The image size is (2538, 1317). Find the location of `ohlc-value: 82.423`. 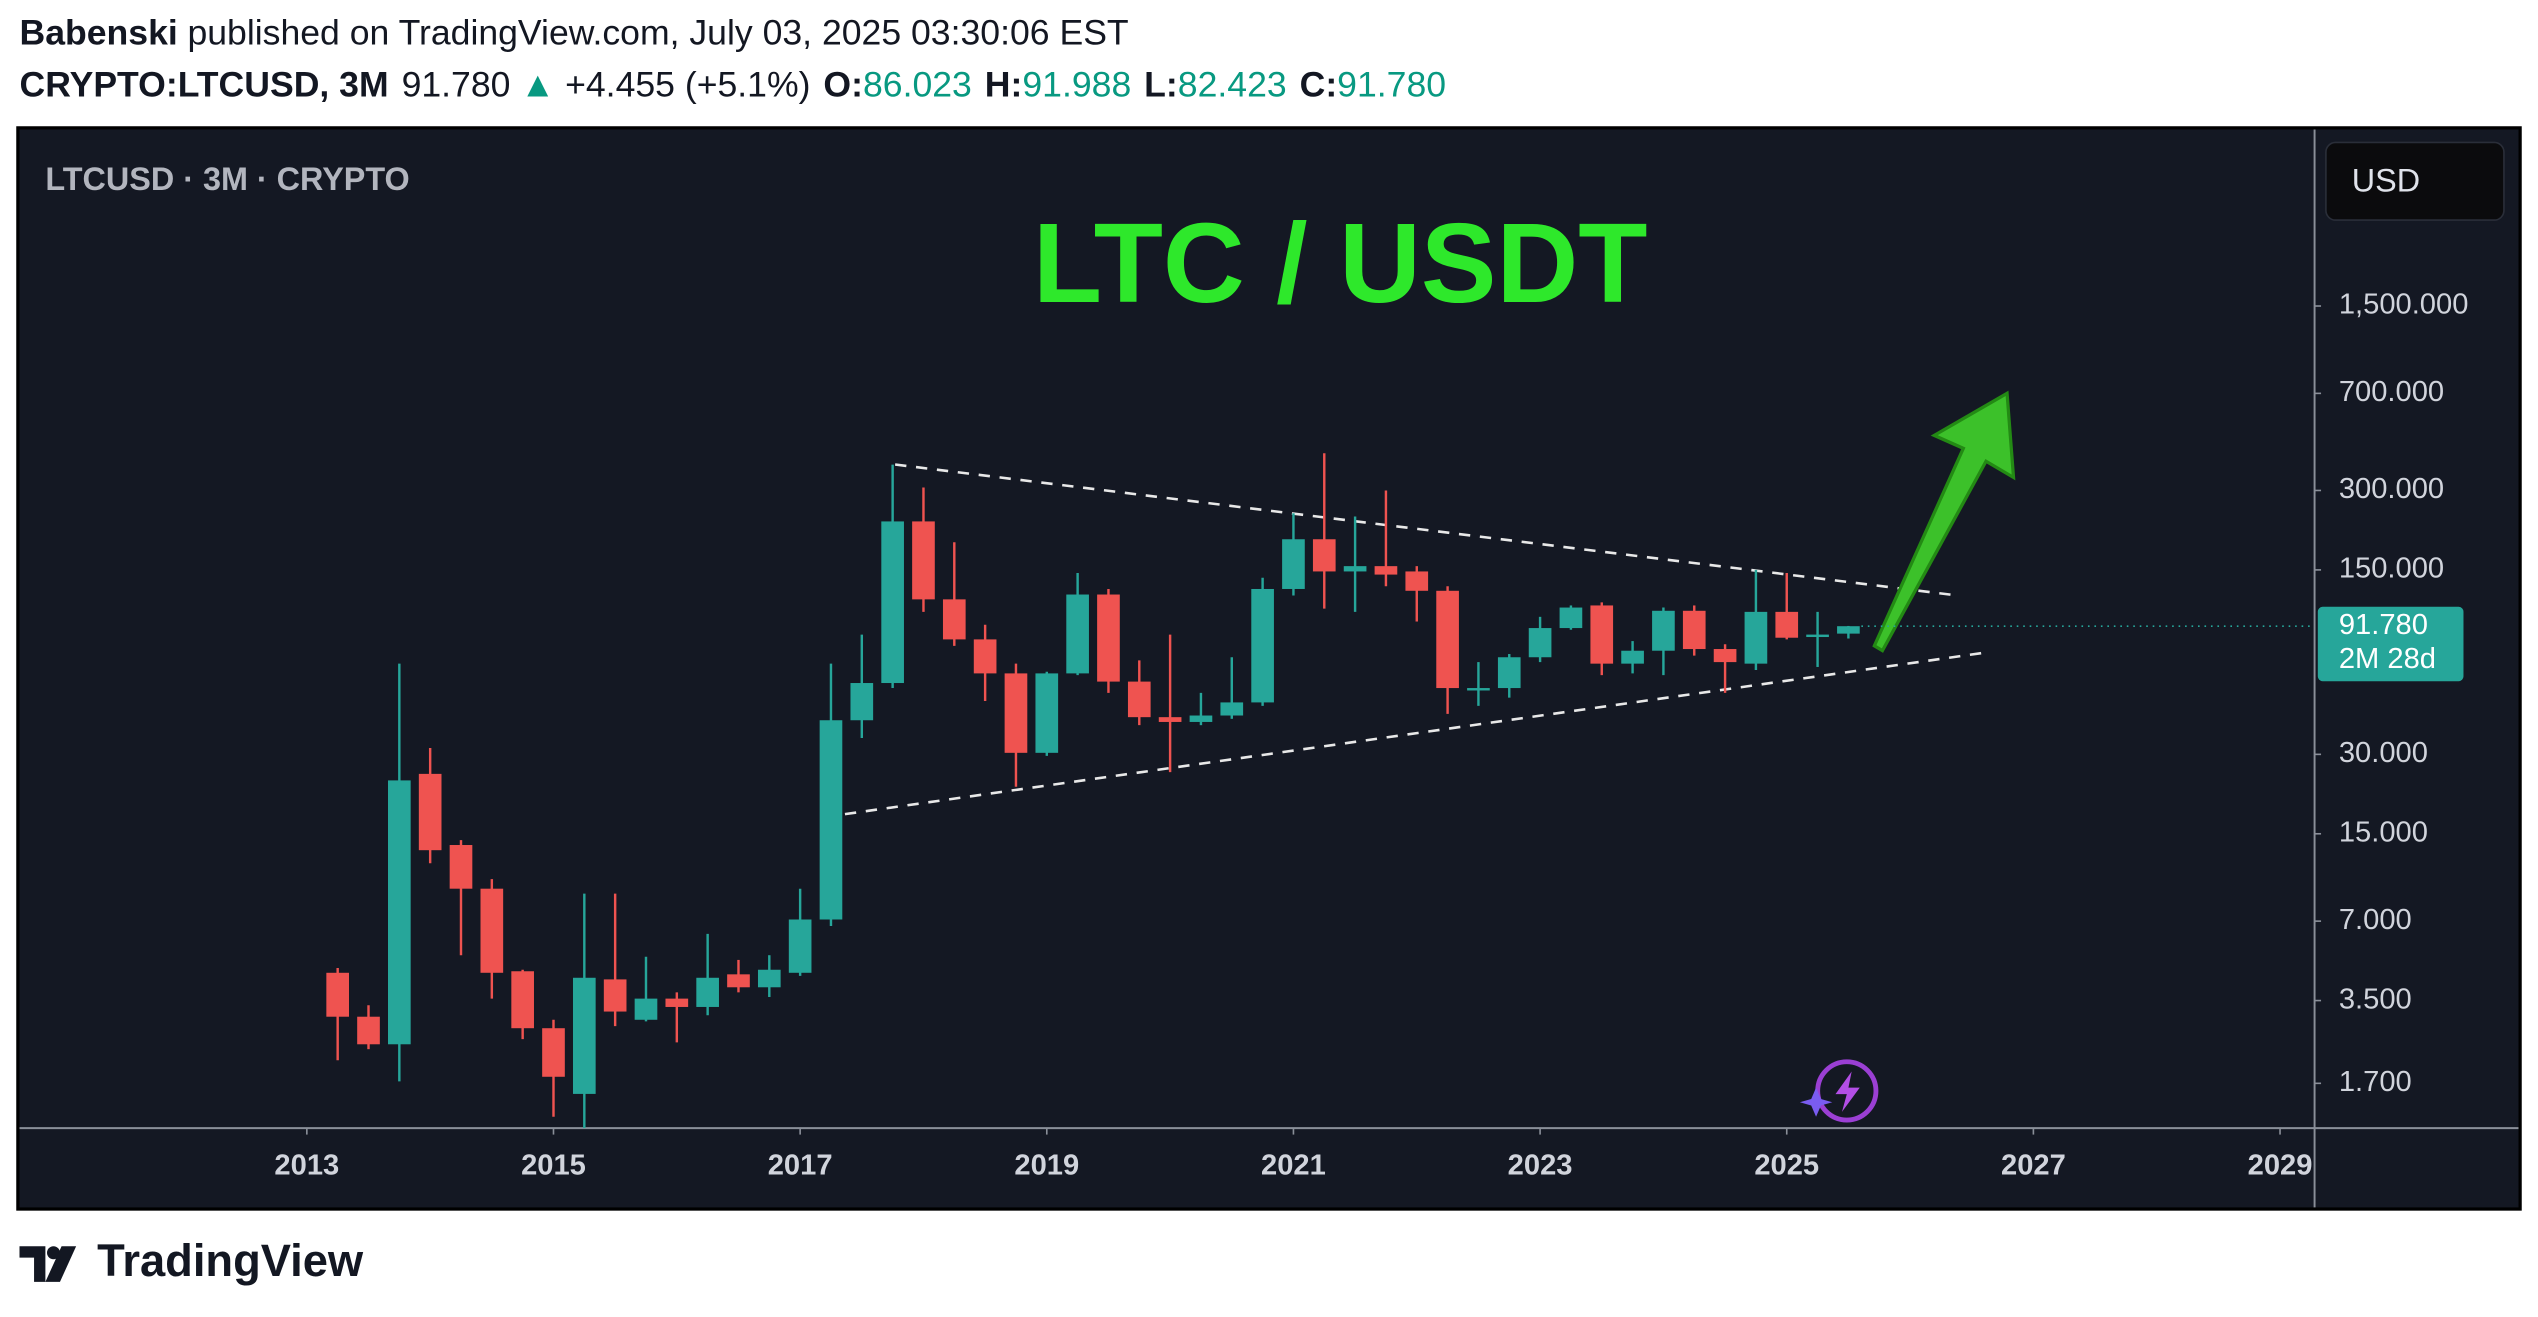

ohlc-value: 82.423 is located at coordinates (1232, 85).